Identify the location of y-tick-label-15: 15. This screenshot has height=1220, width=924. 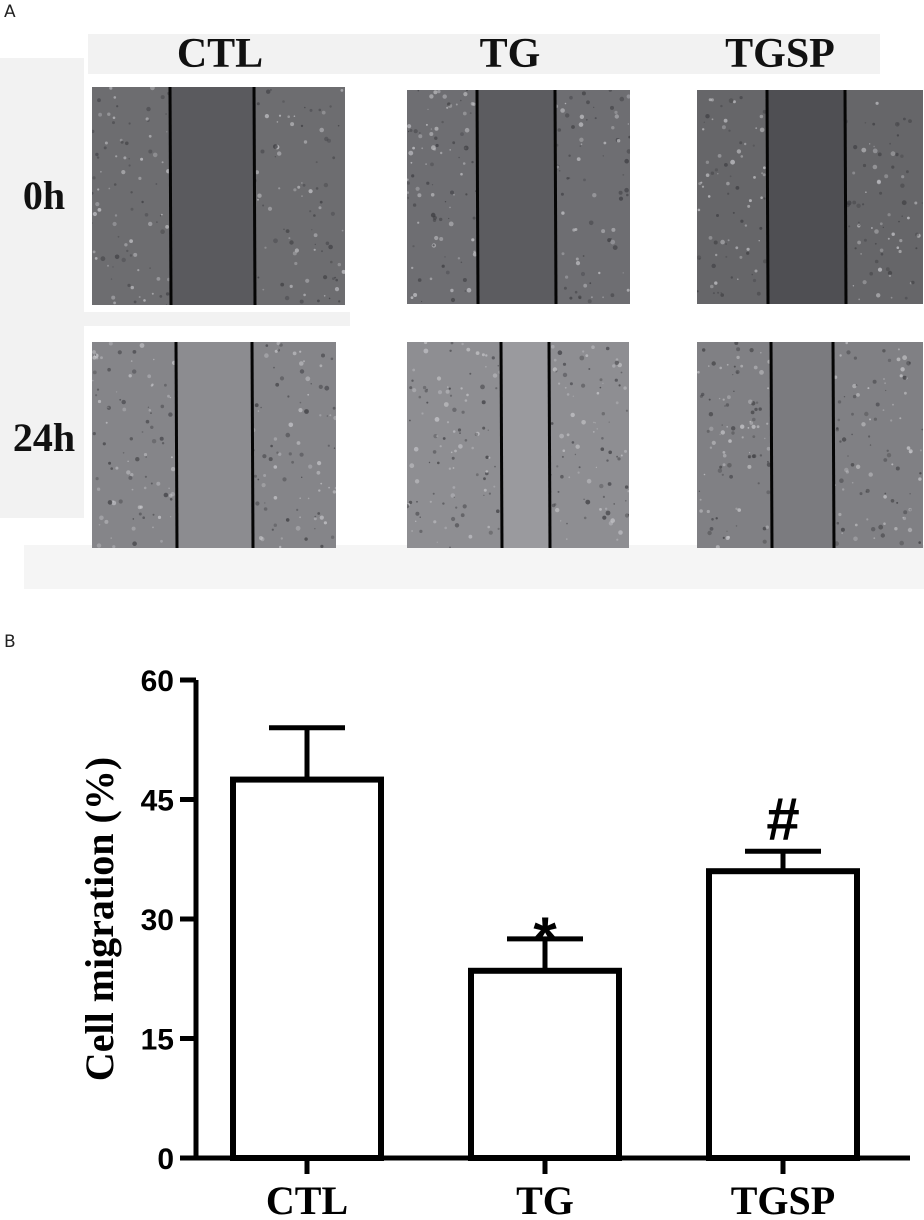
(157, 1040).